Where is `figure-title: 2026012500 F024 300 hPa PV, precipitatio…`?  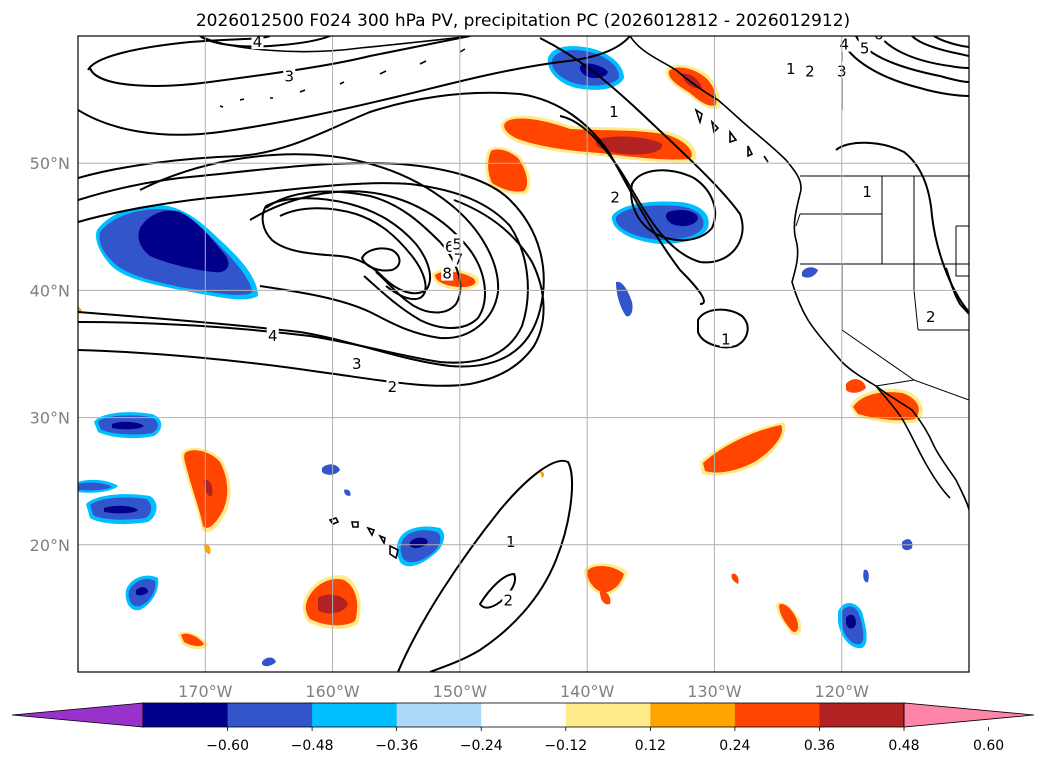 figure-title: 2026012500 F024 300 hPa PV, precipitatio… is located at coordinates (523, 21).